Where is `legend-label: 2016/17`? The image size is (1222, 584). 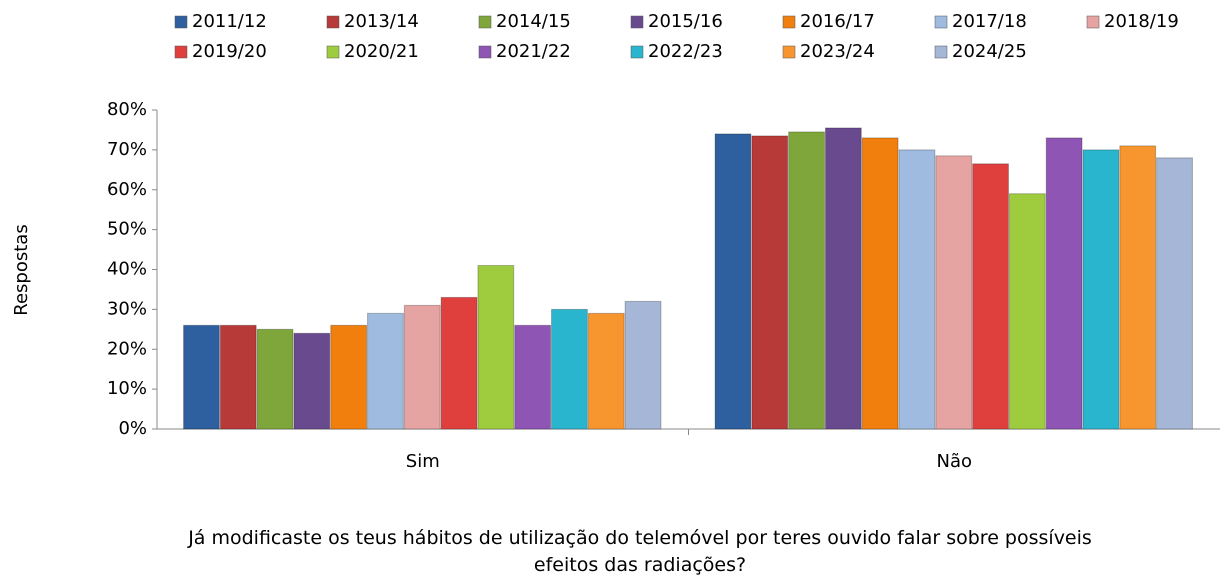
legend-label: 2016/17 is located at coordinates (837, 21).